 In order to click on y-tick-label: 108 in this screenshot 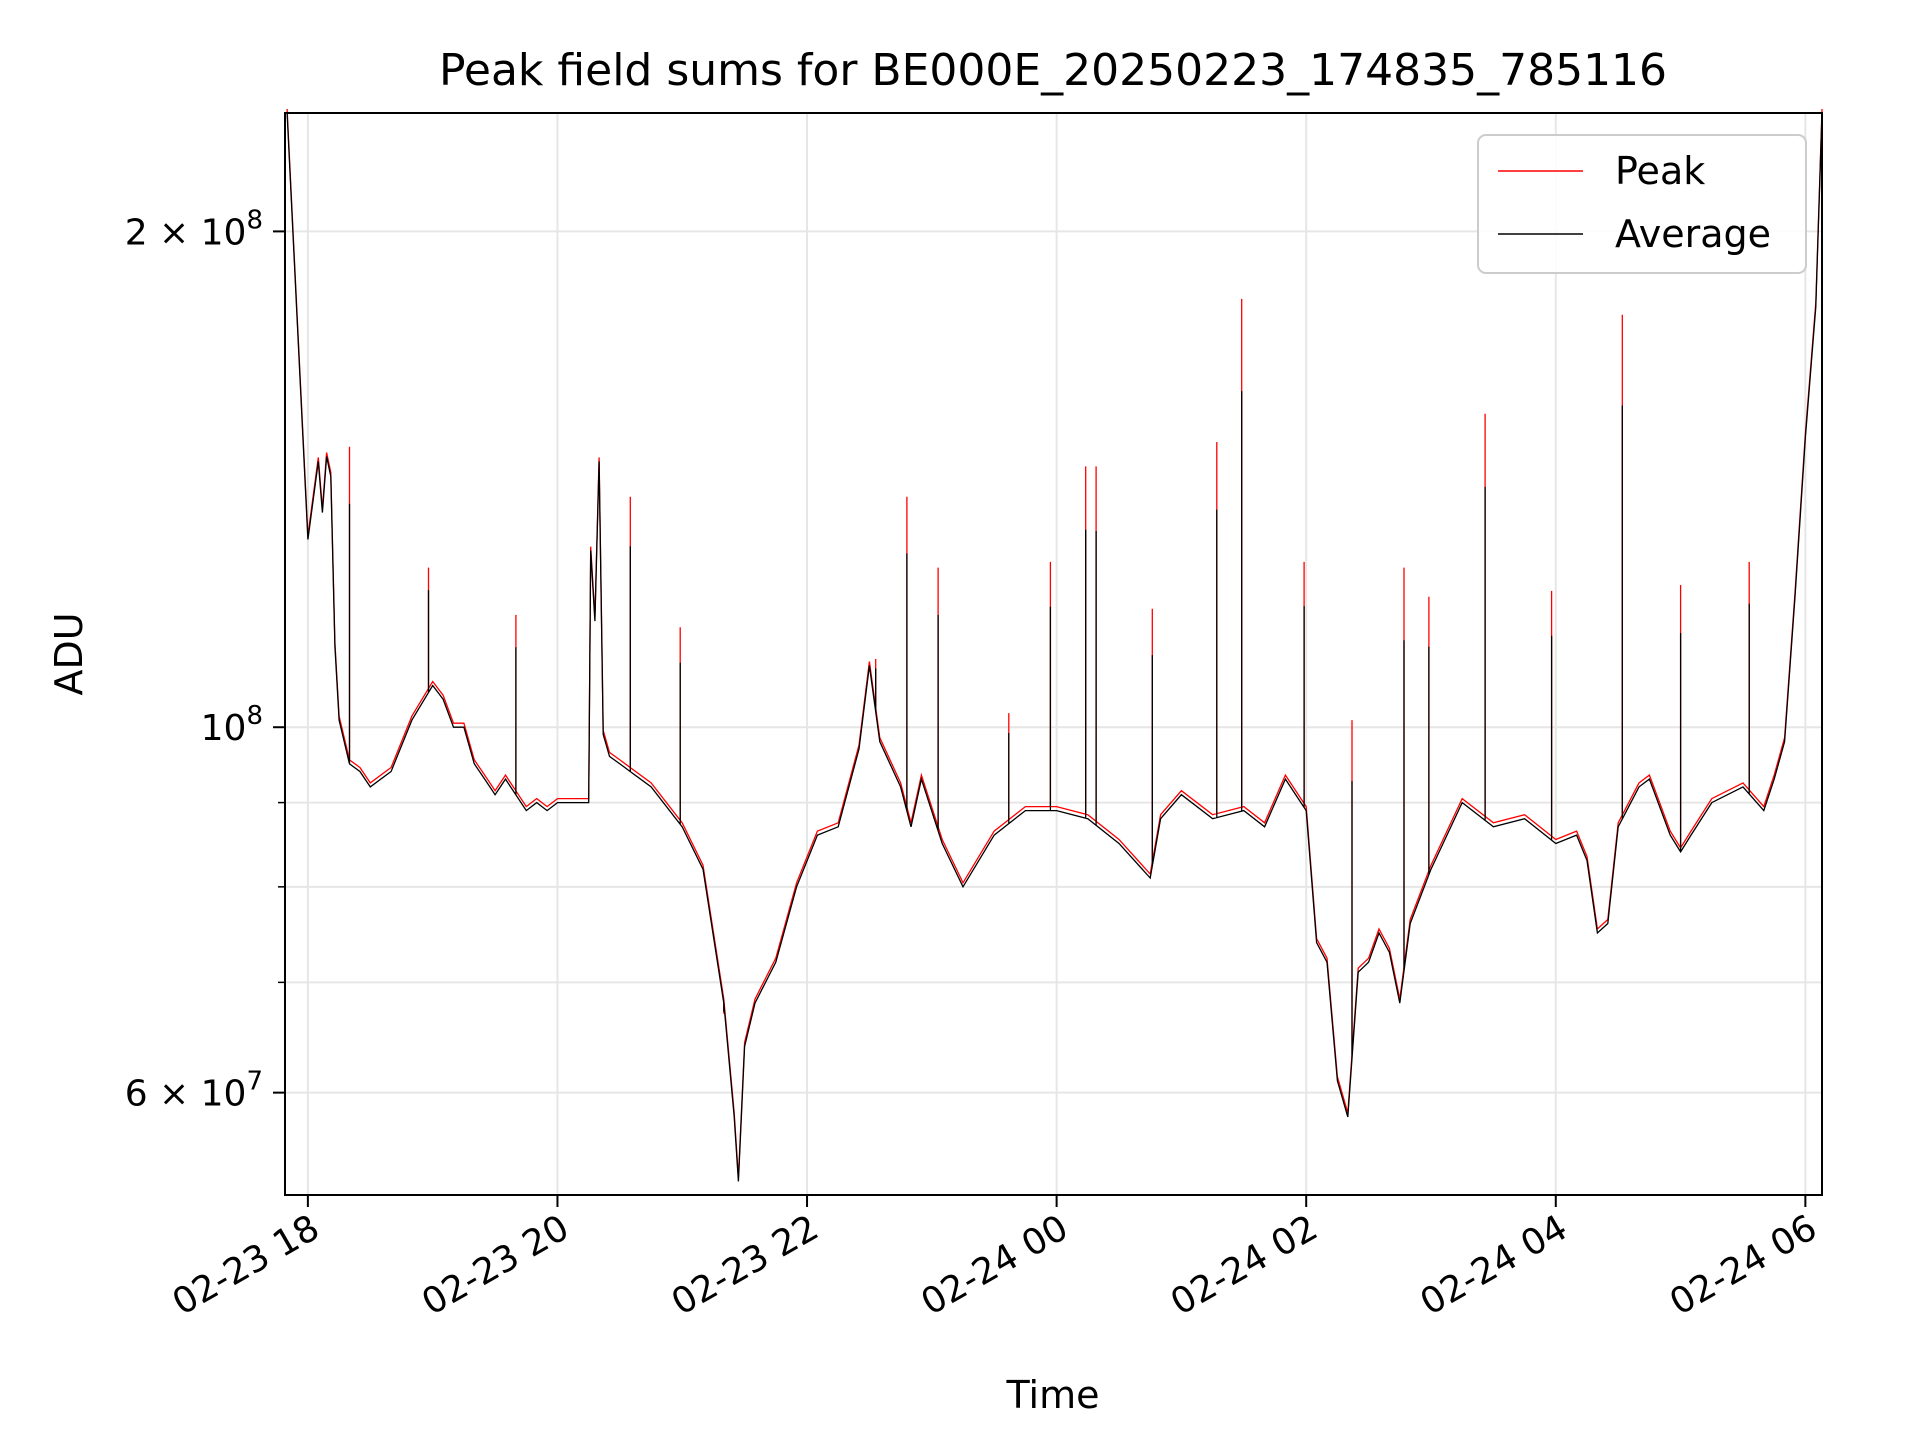, I will do `click(232, 725)`.